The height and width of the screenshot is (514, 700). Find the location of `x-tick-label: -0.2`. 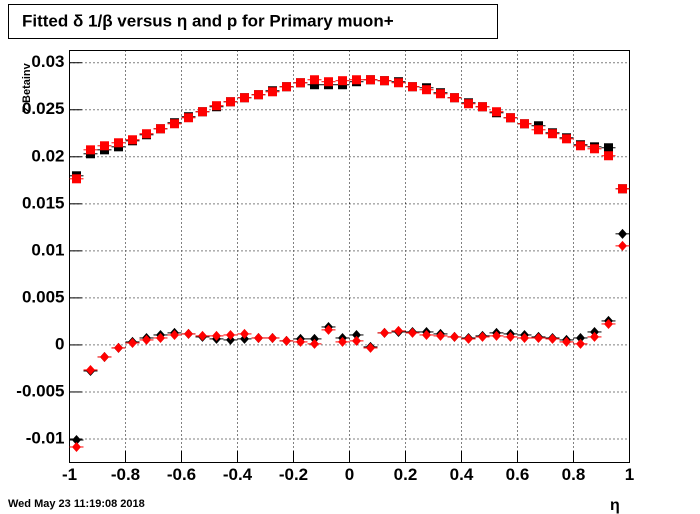

x-tick-label: -0.2 is located at coordinates (293, 474).